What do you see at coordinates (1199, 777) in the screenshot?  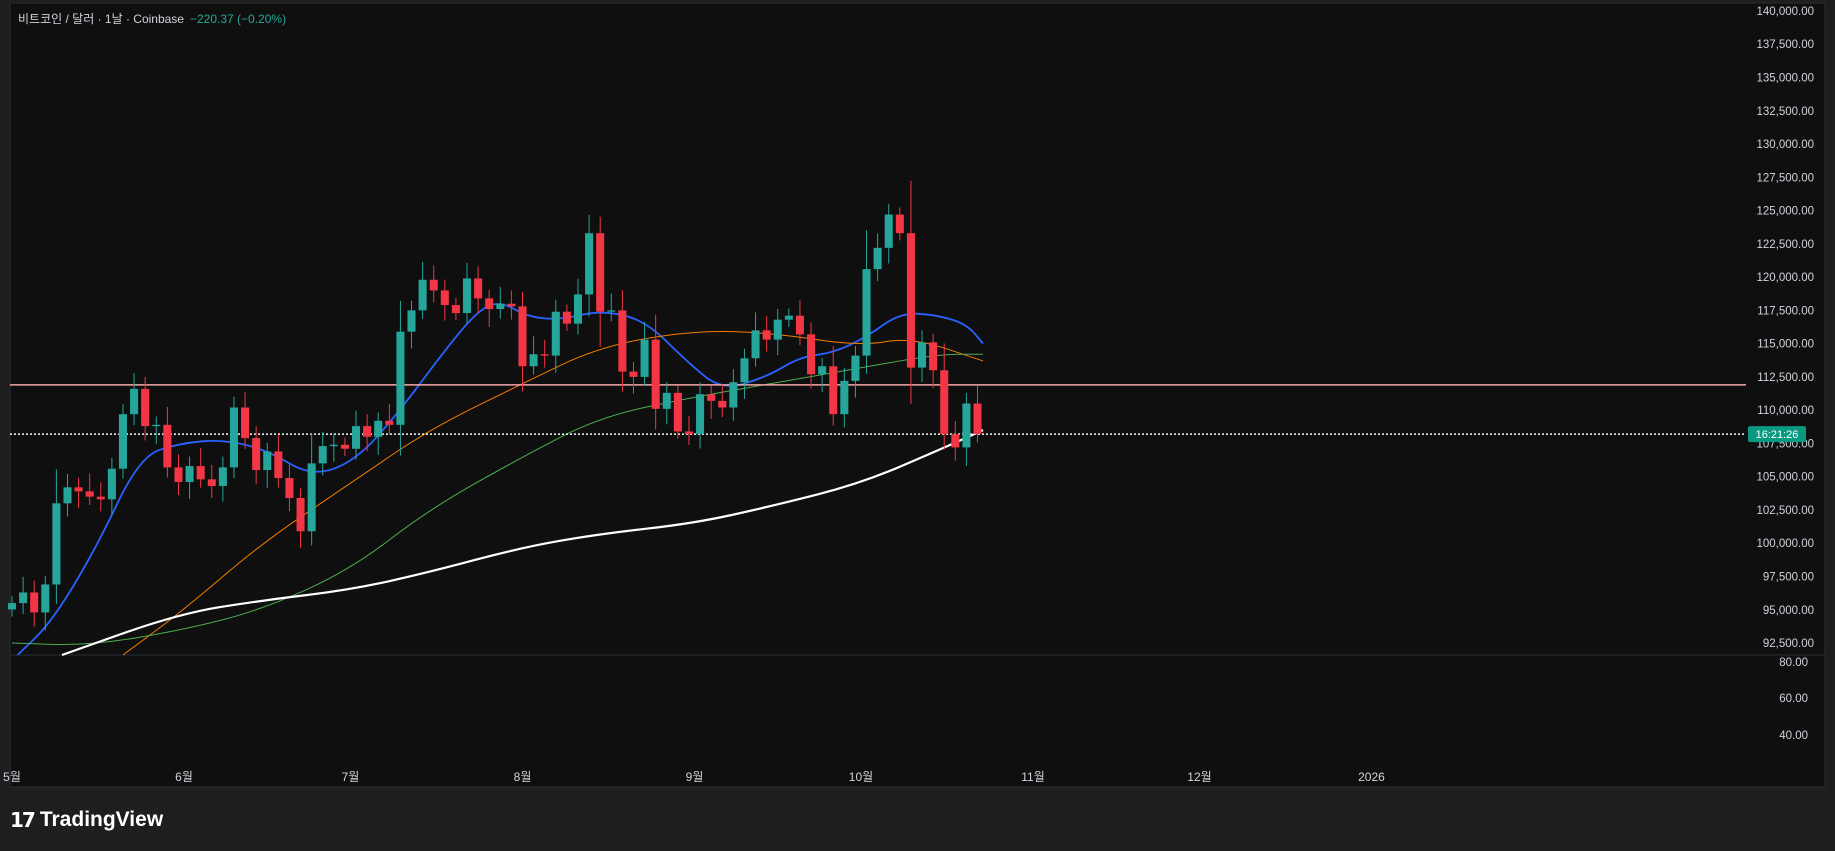 I see `x-tick-label: 12월` at bounding box center [1199, 777].